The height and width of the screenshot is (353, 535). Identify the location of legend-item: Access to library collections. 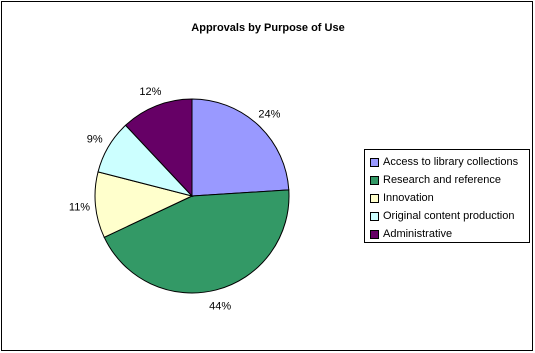
(449, 162).